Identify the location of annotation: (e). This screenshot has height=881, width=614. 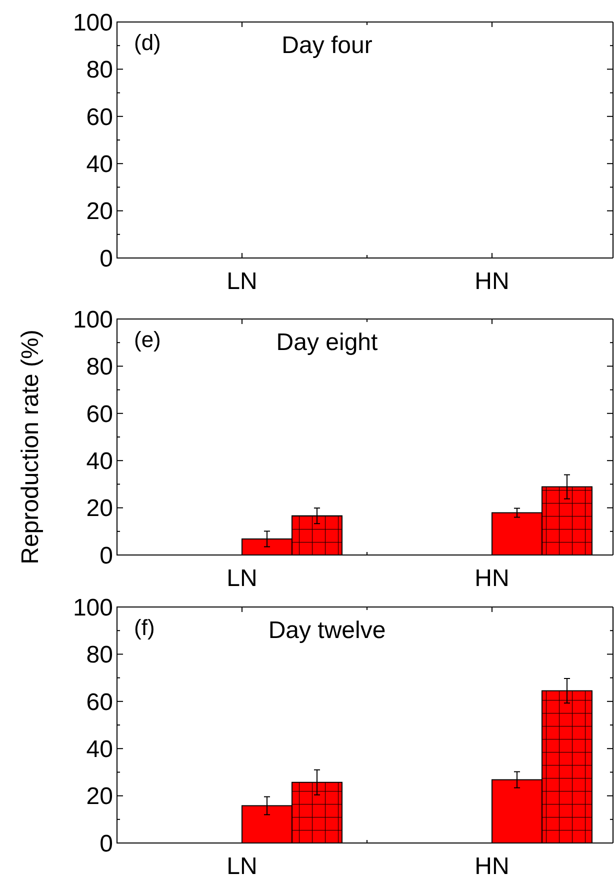
(147, 339).